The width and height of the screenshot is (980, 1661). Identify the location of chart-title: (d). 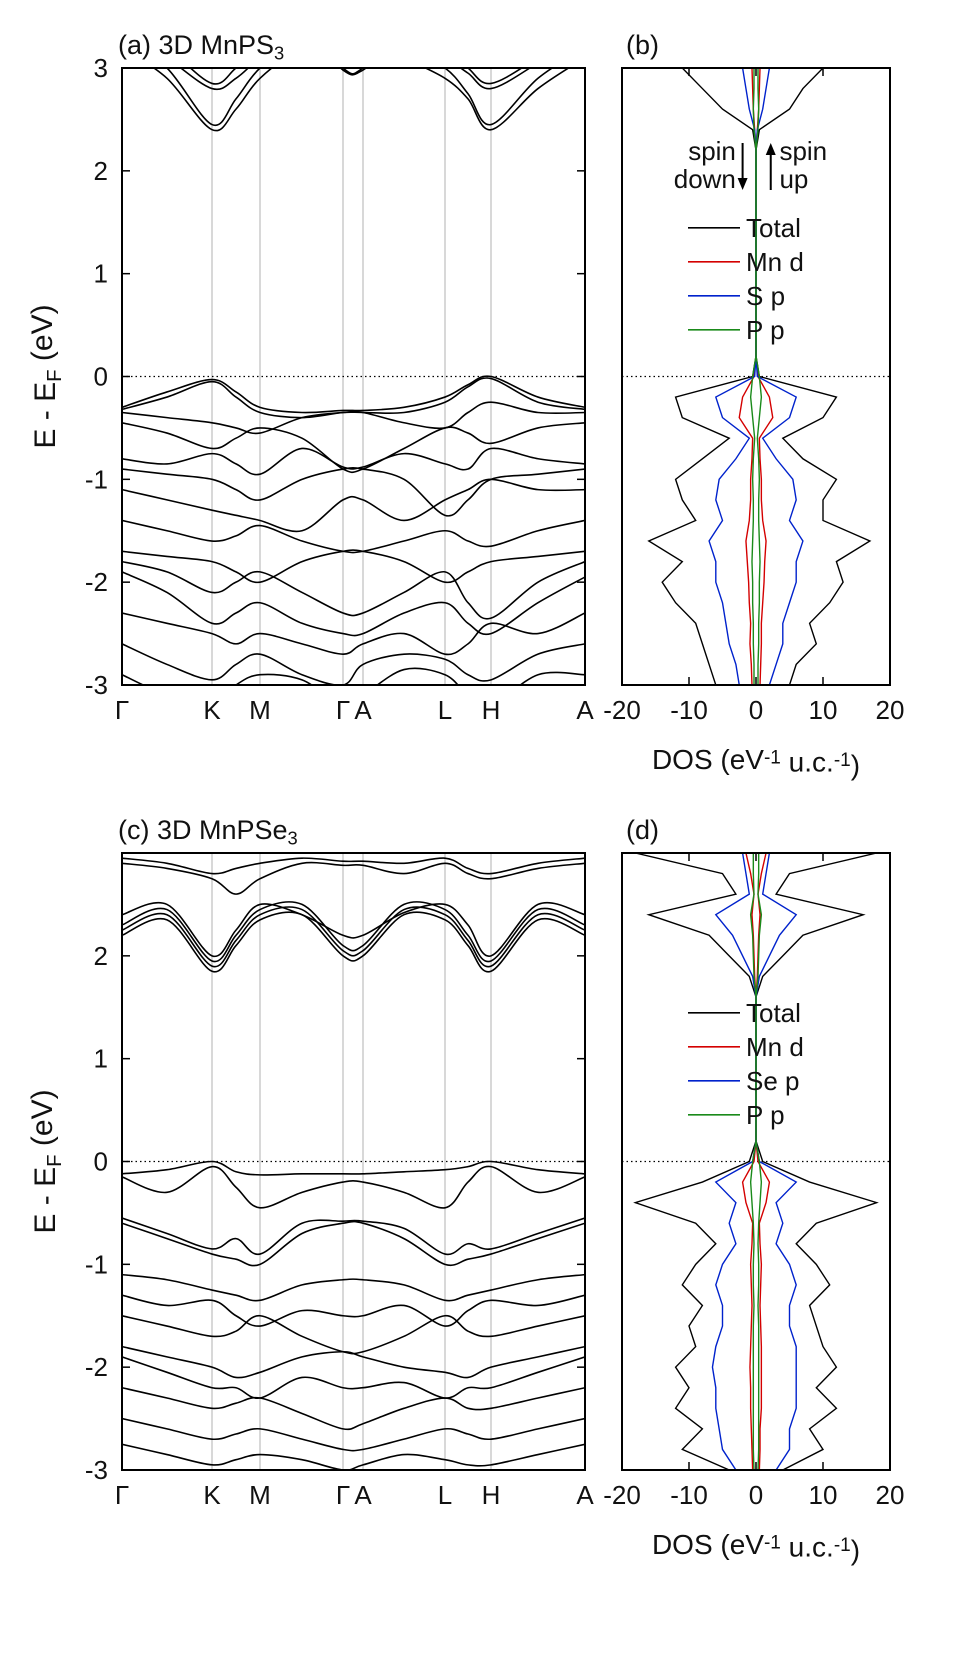
(642, 830).